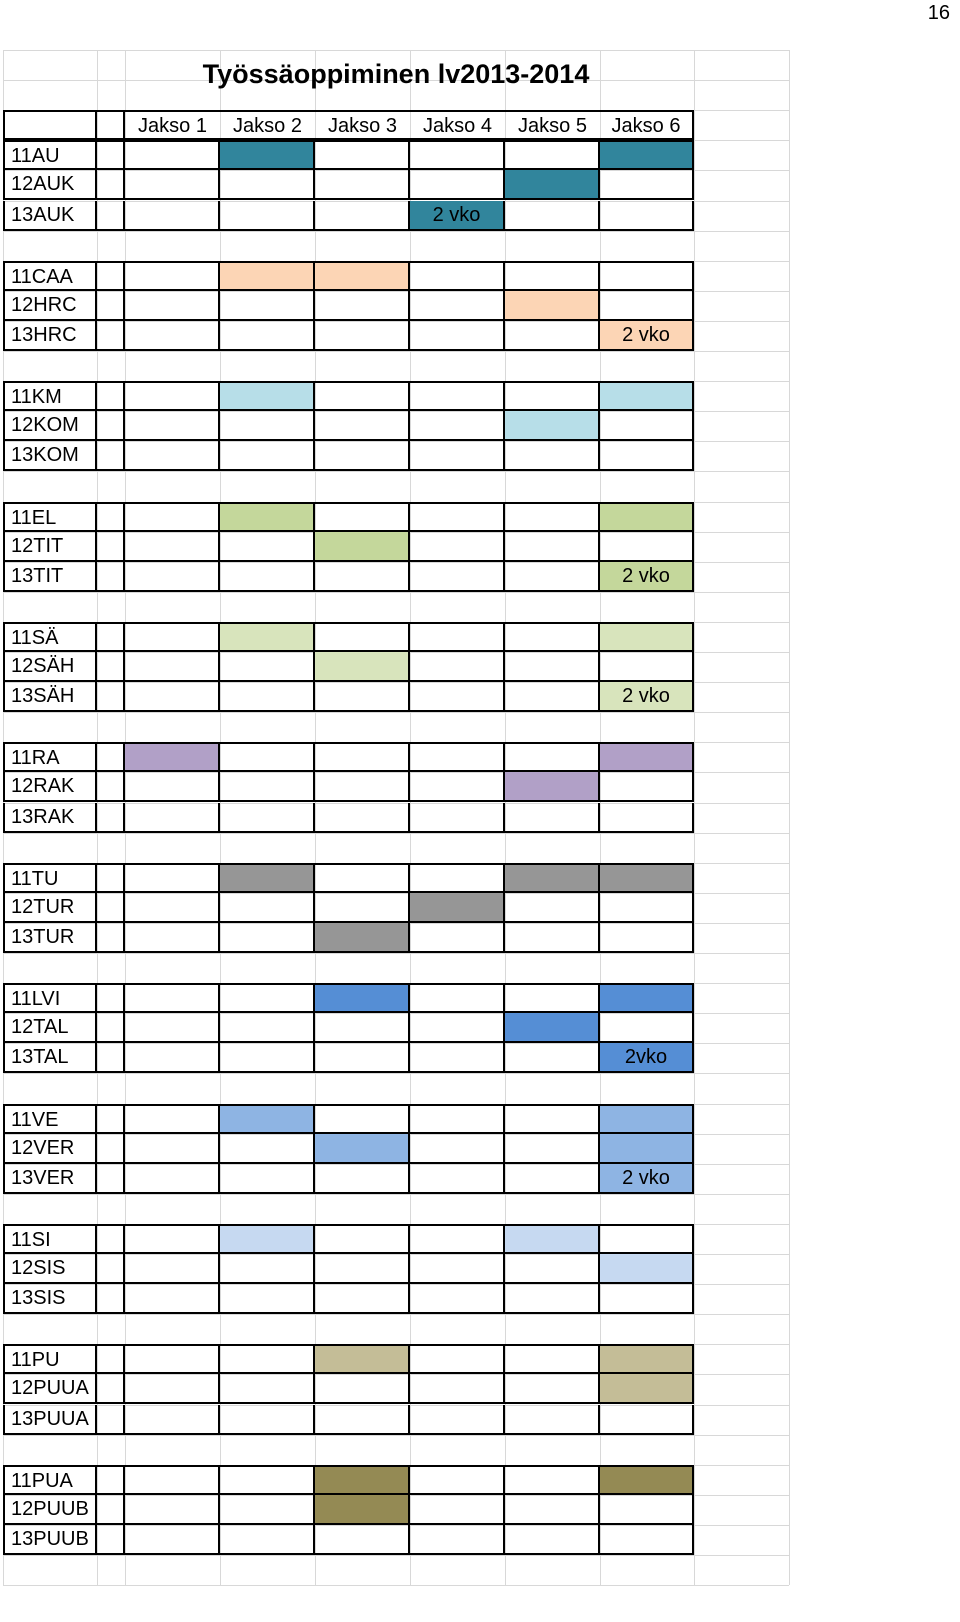 Image resolution: width=960 pixels, height=1622 pixels. What do you see at coordinates (172, 125) in the screenshot?
I see `period-header: Jakso 1` at bounding box center [172, 125].